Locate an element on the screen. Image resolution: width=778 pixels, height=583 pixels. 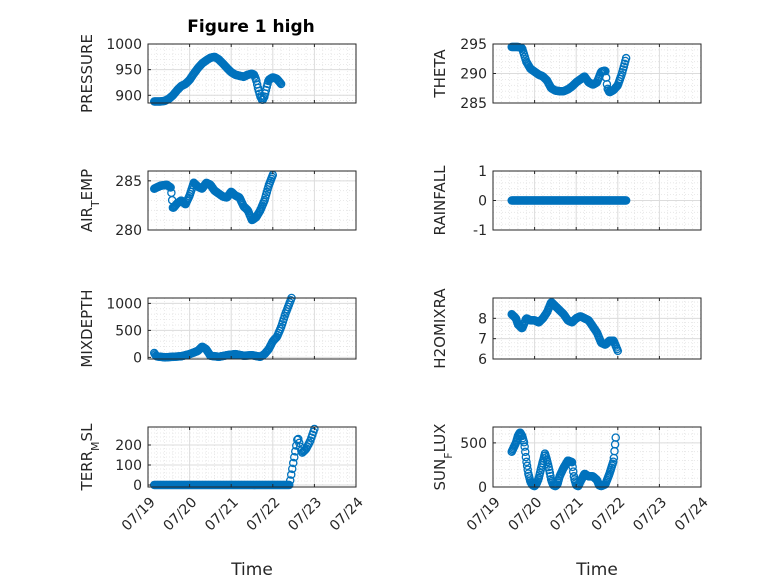
y-tick-label: 100 is located at coordinates (128, 466).